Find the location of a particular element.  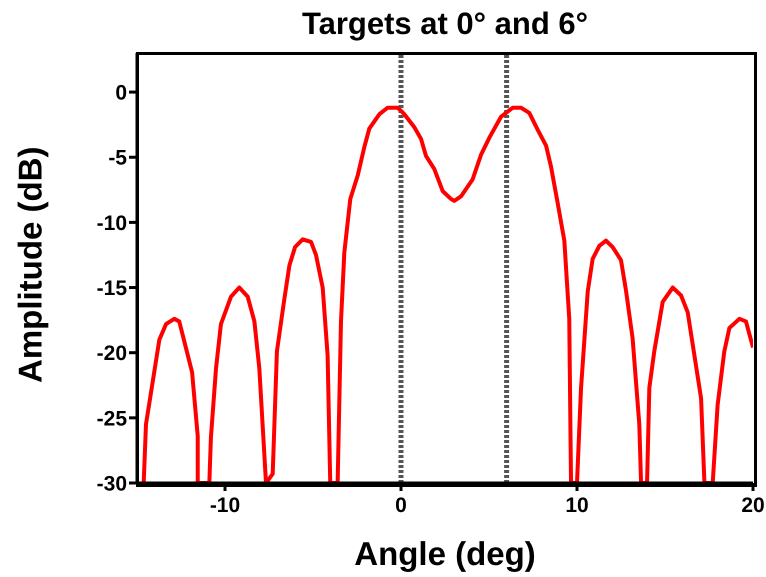

y-tick-label: -25 is located at coordinates (112, 418).